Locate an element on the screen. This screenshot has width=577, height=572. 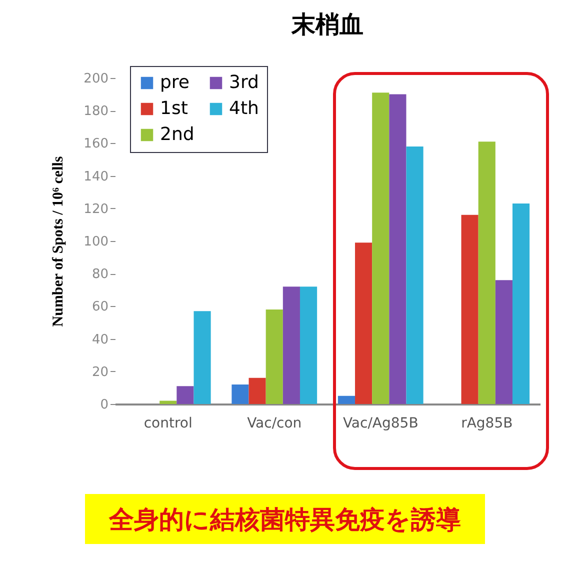
legend-label: pre is located at coordinates (175, 82).